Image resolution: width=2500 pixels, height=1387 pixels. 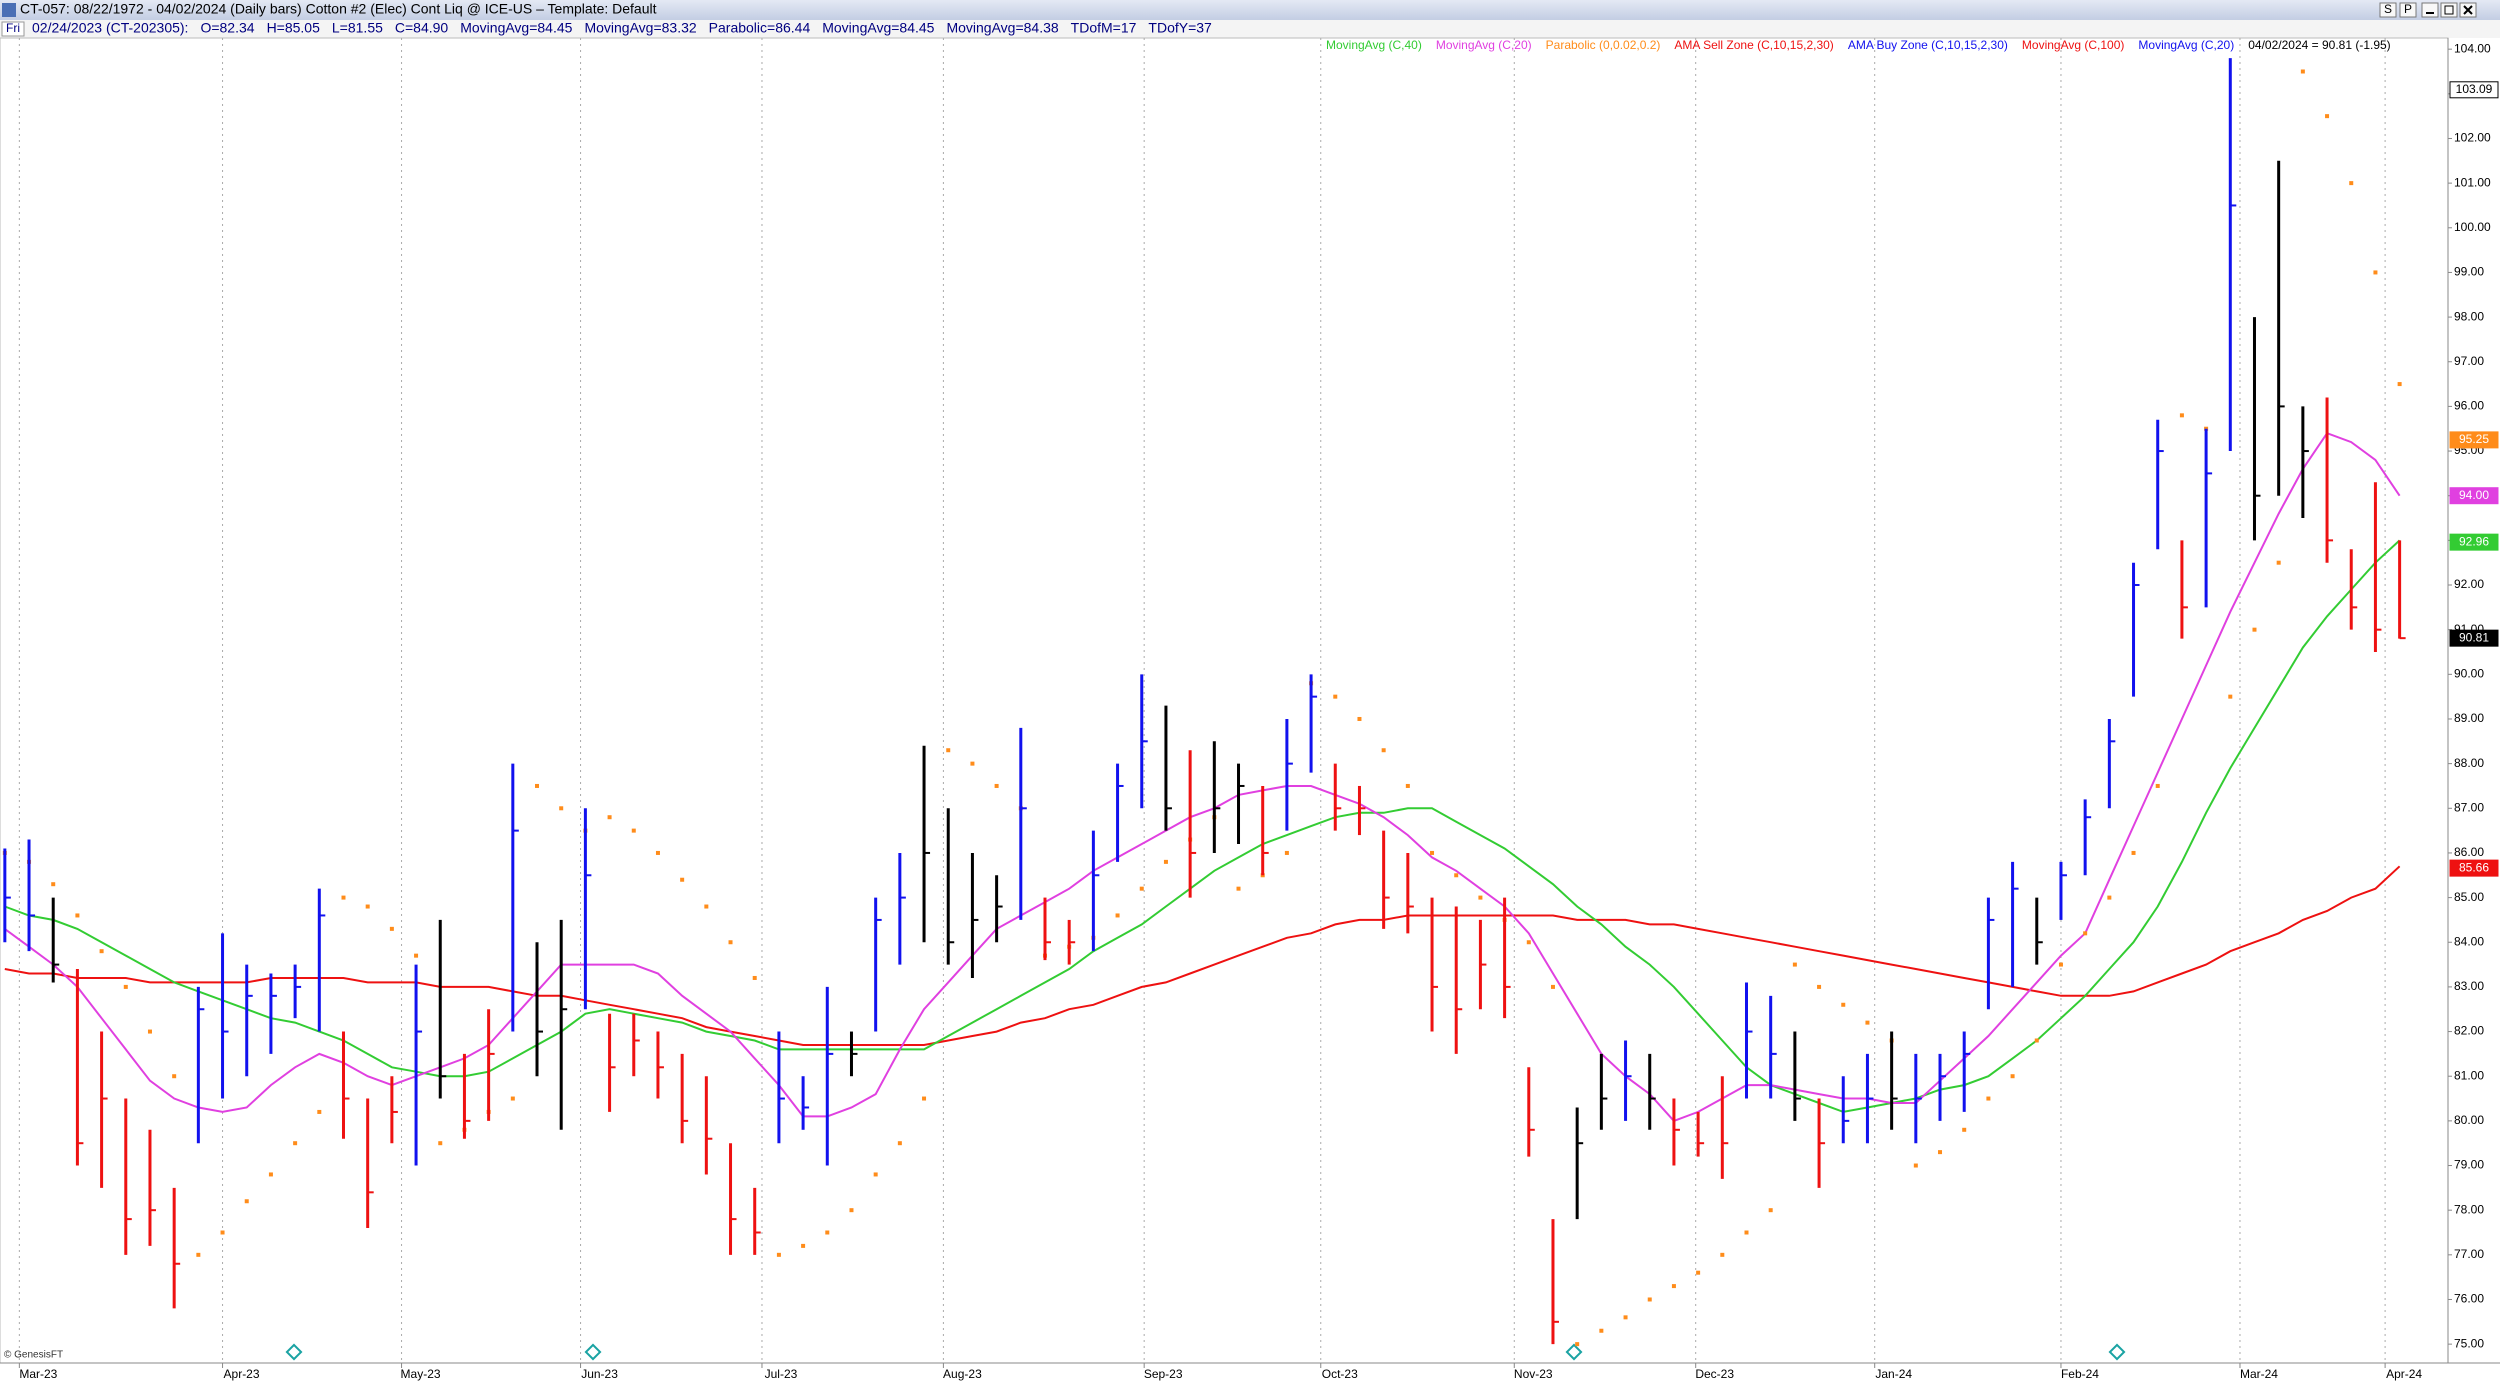 I want to click on restore-button, so click(x=2449, y=10).